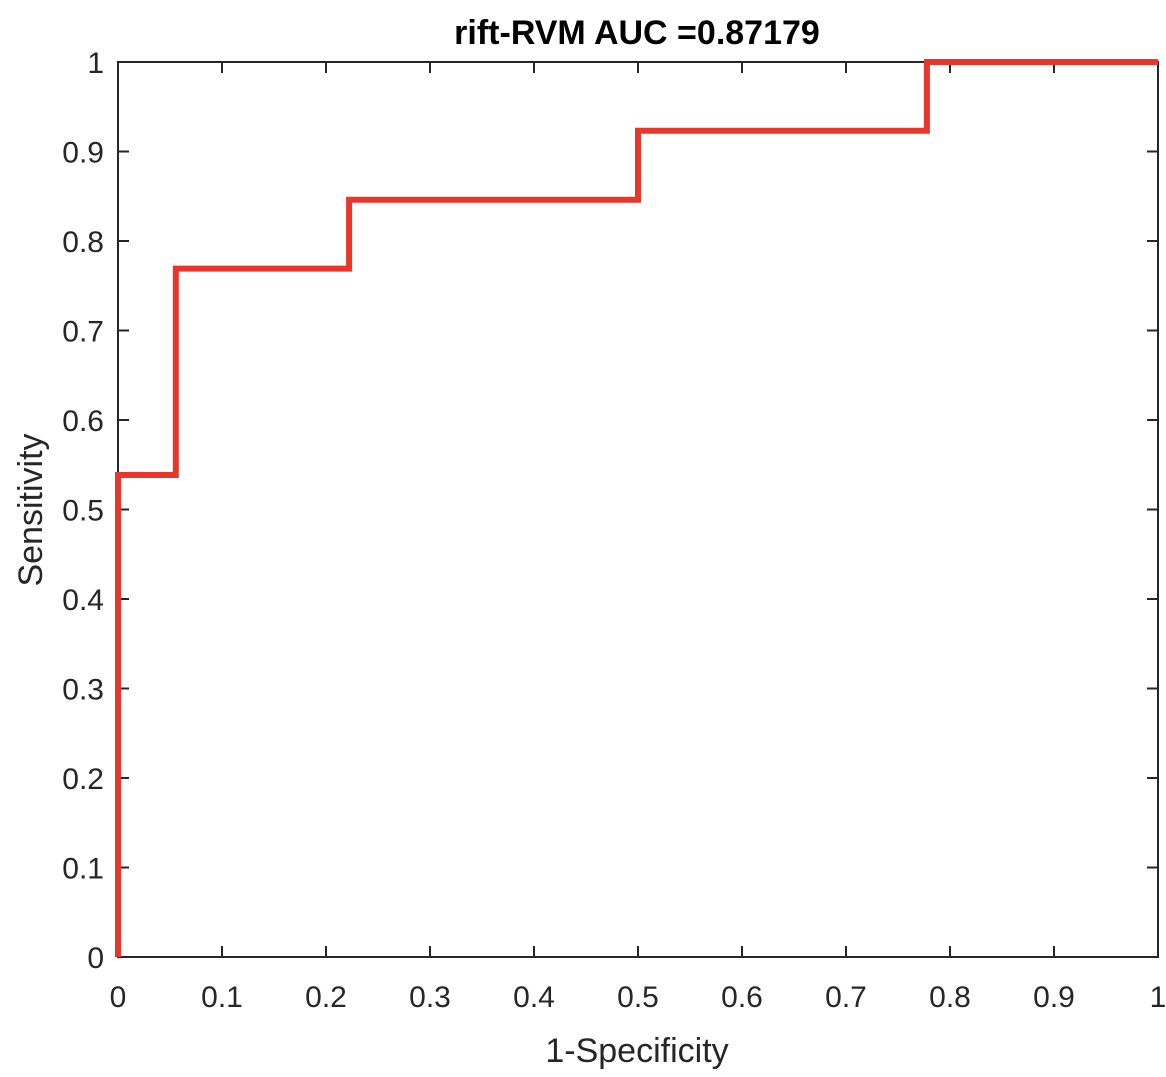 The image size is (1166, 1077). What do you see at coordinates (83, 153) in the screenshot?
I see `y-tick-label: 0.9` at bounding box center [83, 153].